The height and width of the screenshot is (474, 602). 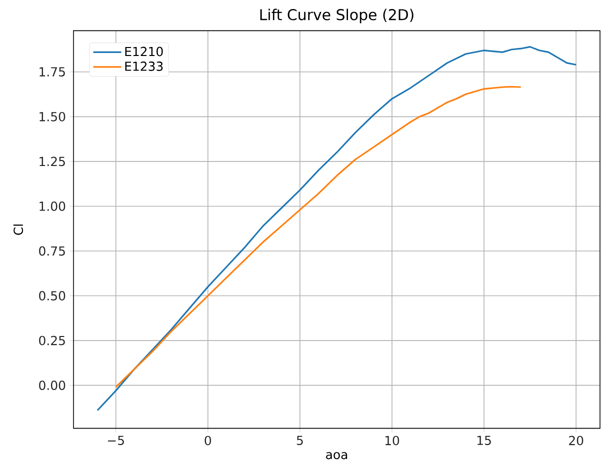 What do you see at coordinates (299, 441) in the screenshot?
I see `x-tick-label: 5` at bounding box center [299, 441].